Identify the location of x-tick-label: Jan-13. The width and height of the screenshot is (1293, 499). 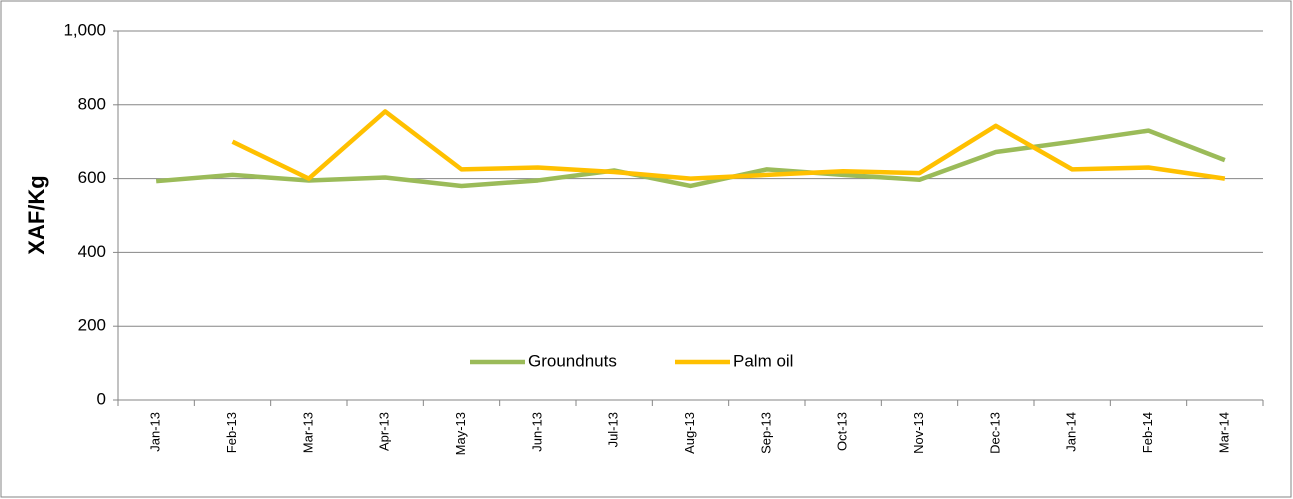
(155, 432).